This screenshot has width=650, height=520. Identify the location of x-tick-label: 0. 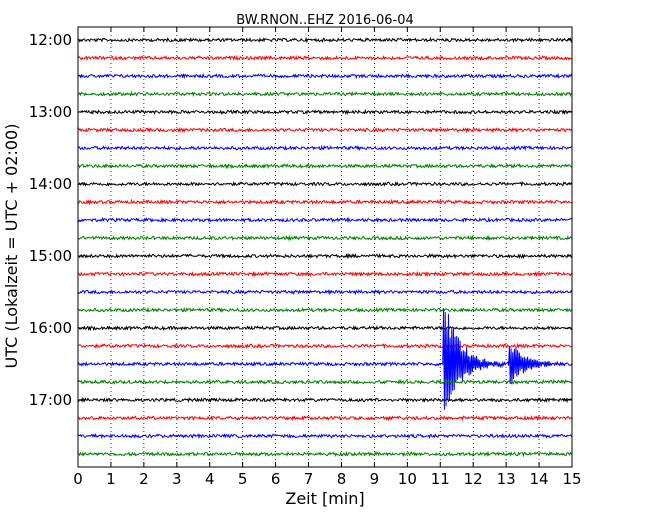
(78, 479).